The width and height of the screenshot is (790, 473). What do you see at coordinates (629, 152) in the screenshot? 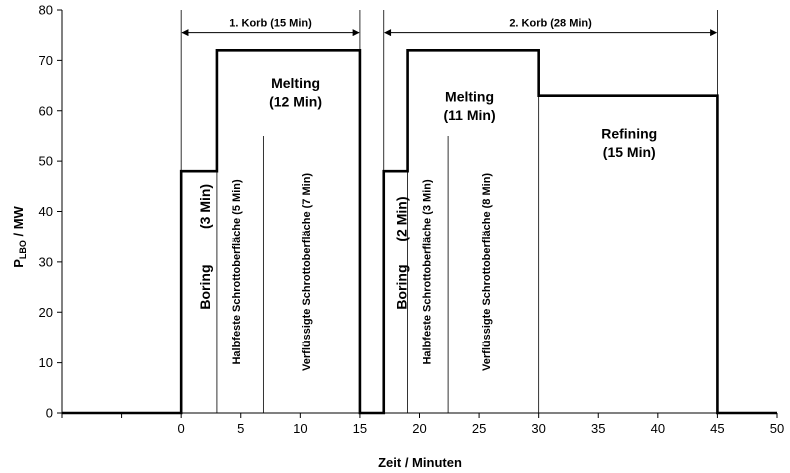
I see `phase-label: (15 Min)` at bounding box center [629, 152].